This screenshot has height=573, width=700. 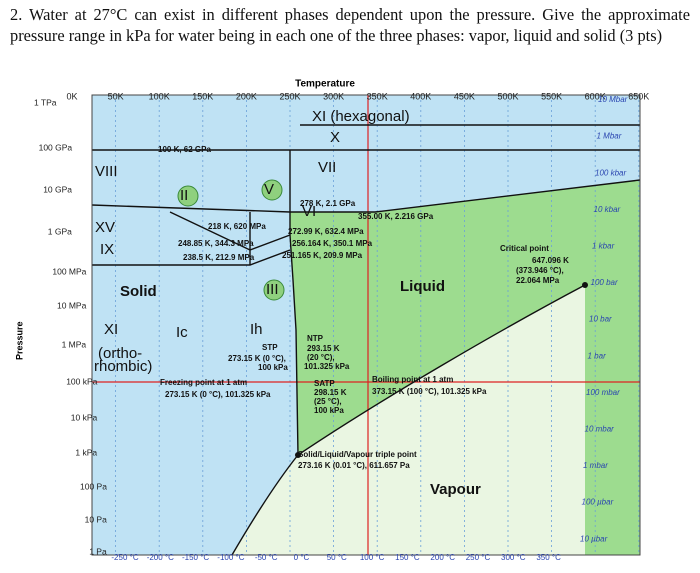 I want to click on phase-label: Solid, so click(x=138, y=291).